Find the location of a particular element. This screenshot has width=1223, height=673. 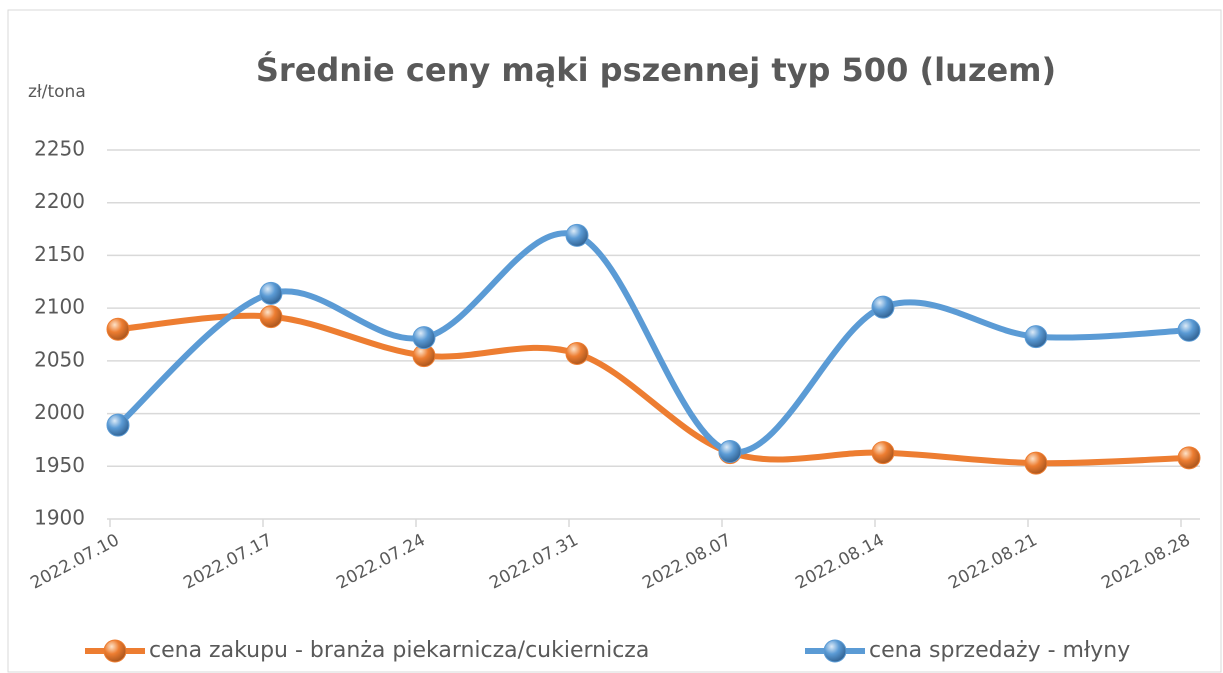

x-tick-label: 2022.08.14 is located at coordinates (839, 561).